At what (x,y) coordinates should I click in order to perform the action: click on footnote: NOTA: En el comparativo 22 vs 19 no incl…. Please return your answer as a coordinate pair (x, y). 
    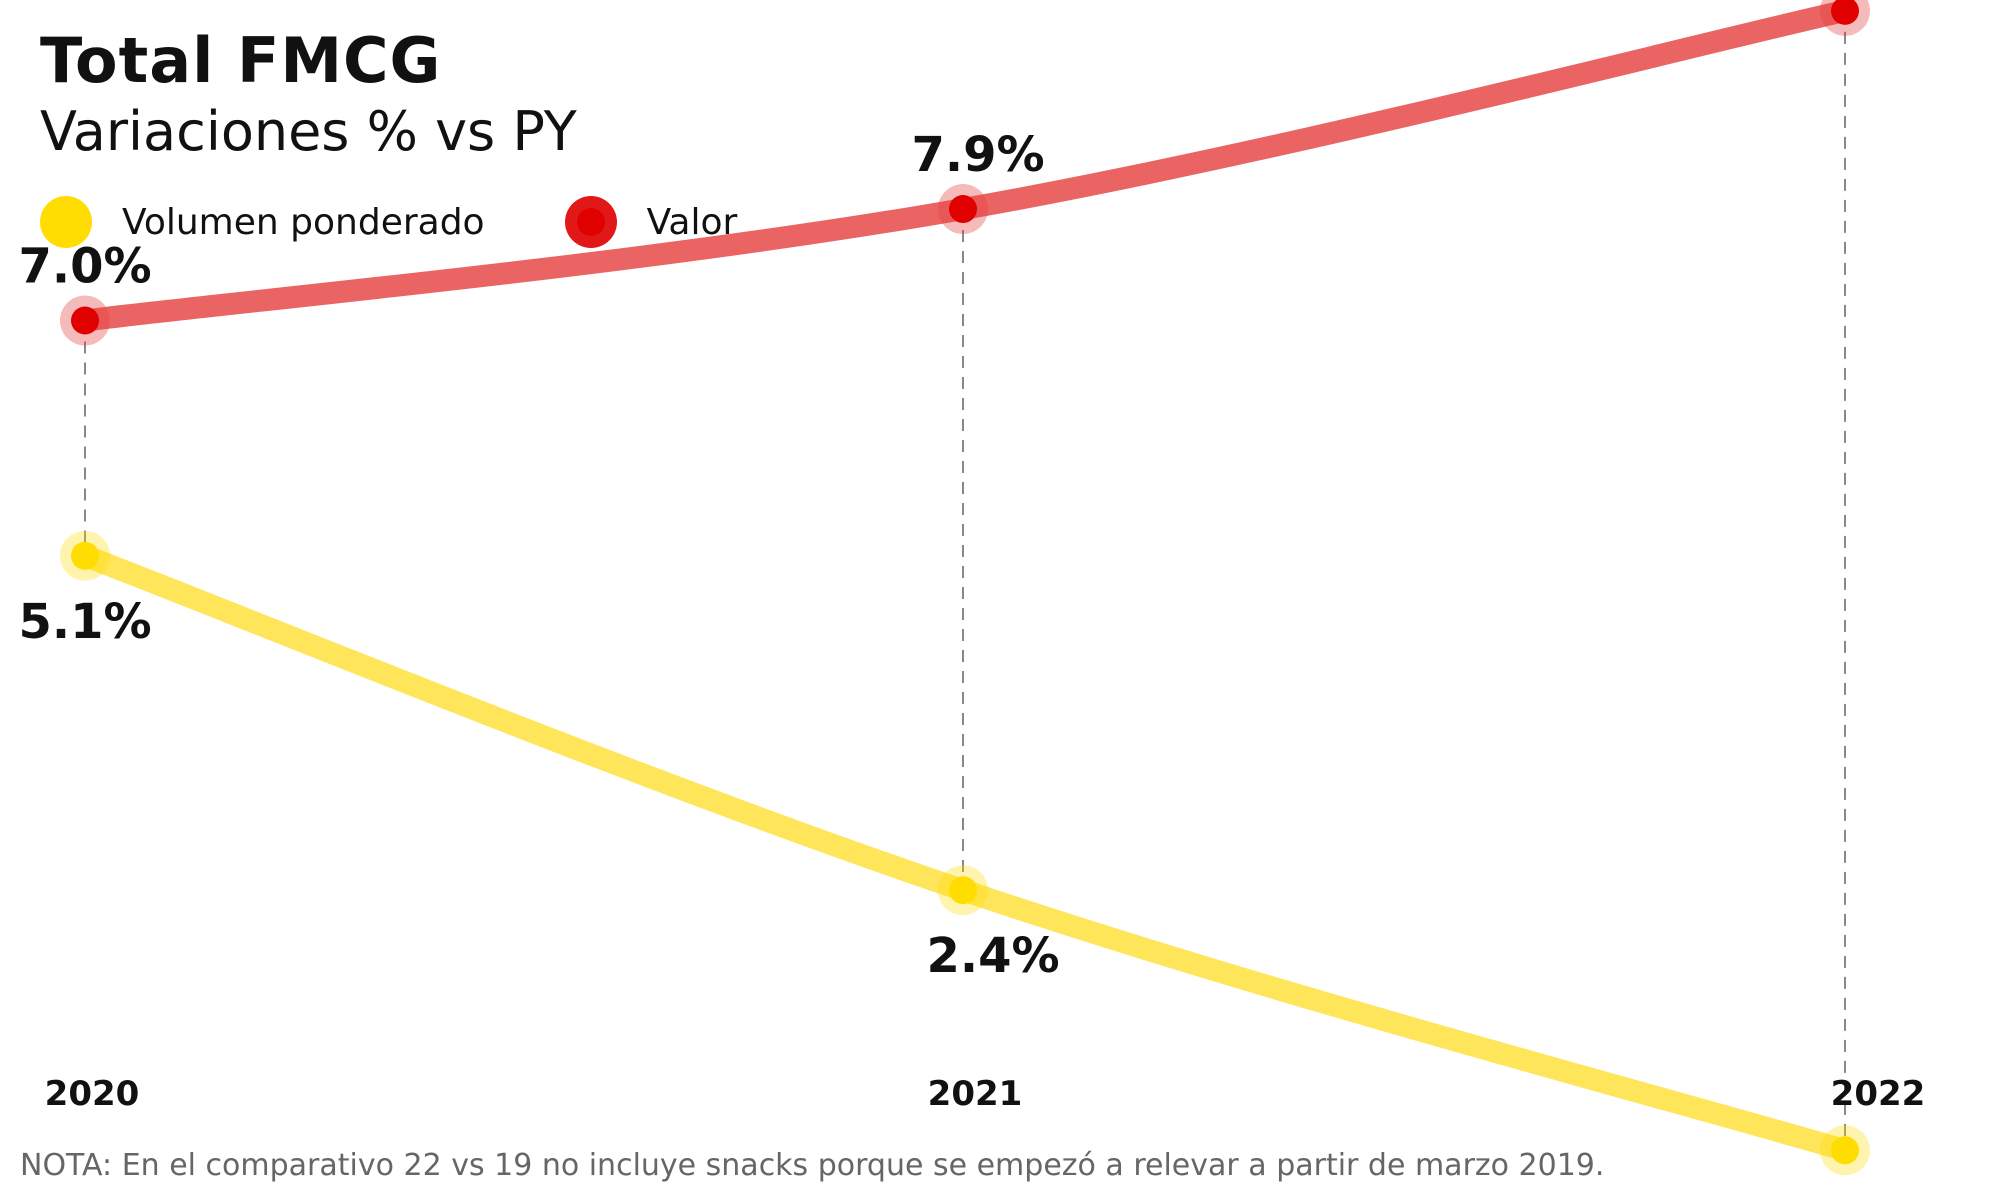
    Looking at the image, I should click on (812, 1165).